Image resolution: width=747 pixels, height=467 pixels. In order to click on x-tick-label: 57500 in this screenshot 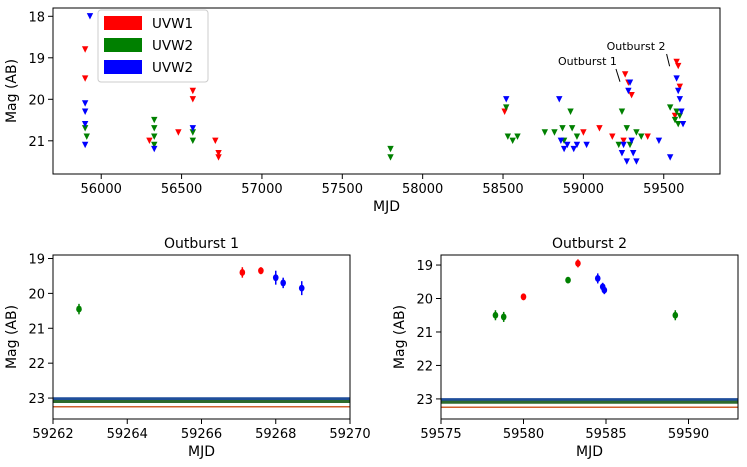, I will do `click(342, 189)`.